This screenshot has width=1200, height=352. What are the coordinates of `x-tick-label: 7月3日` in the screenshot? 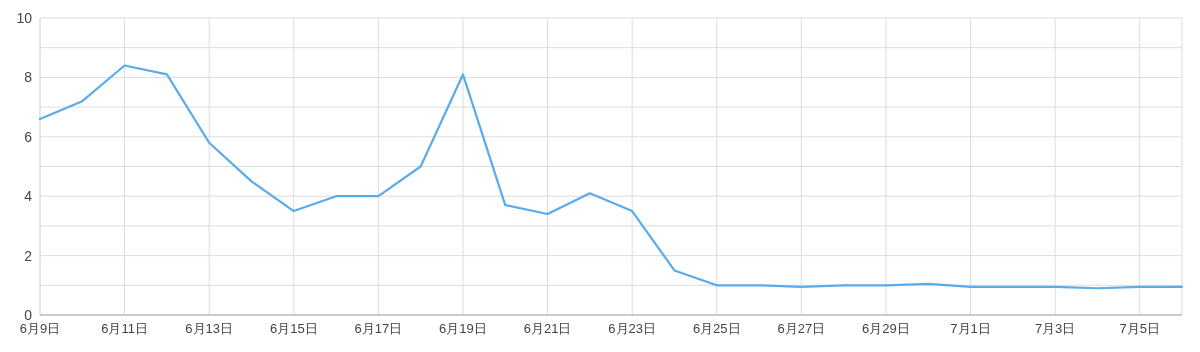 It's located at (1055, 328).